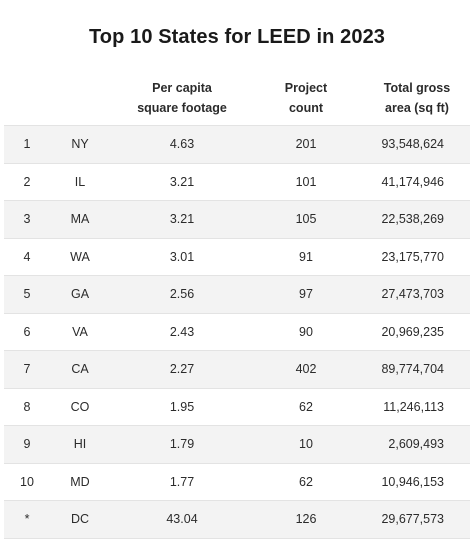  Describe the element at coordinates (182, 144) in the screenshot. I see `per-capita-cell: 4.63` at that location.